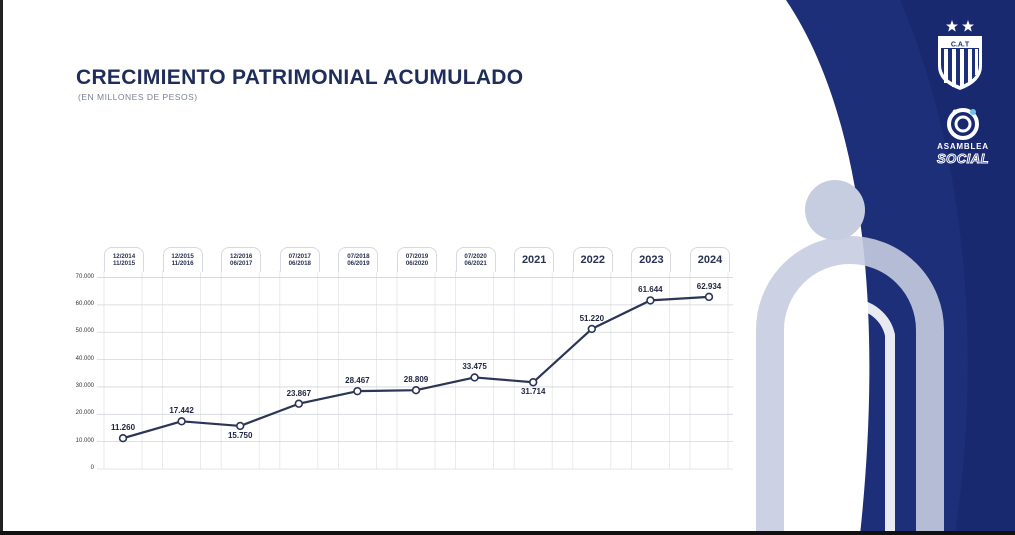 This screenshot has height=535, width=1015. I want to click on value-label: 17.442, so click(181, 411).